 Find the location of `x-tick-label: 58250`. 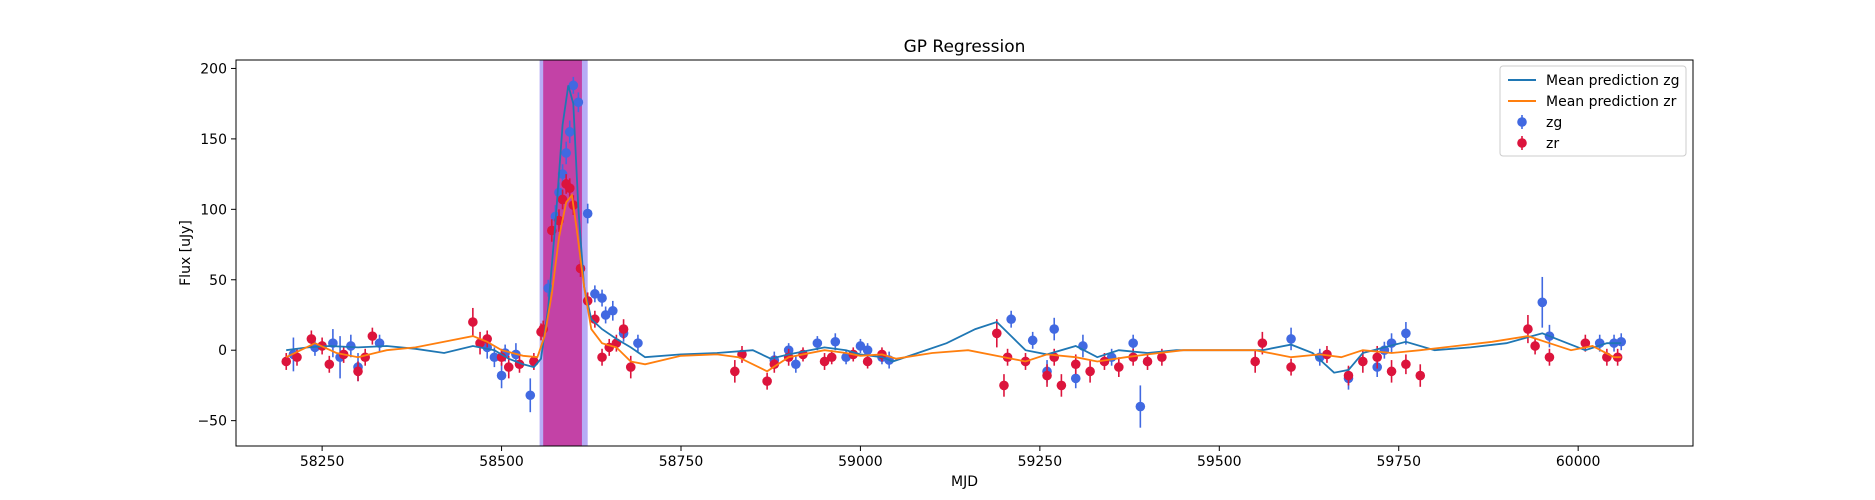

x-tick-label: 58250 is located at coordinates (322, 462).